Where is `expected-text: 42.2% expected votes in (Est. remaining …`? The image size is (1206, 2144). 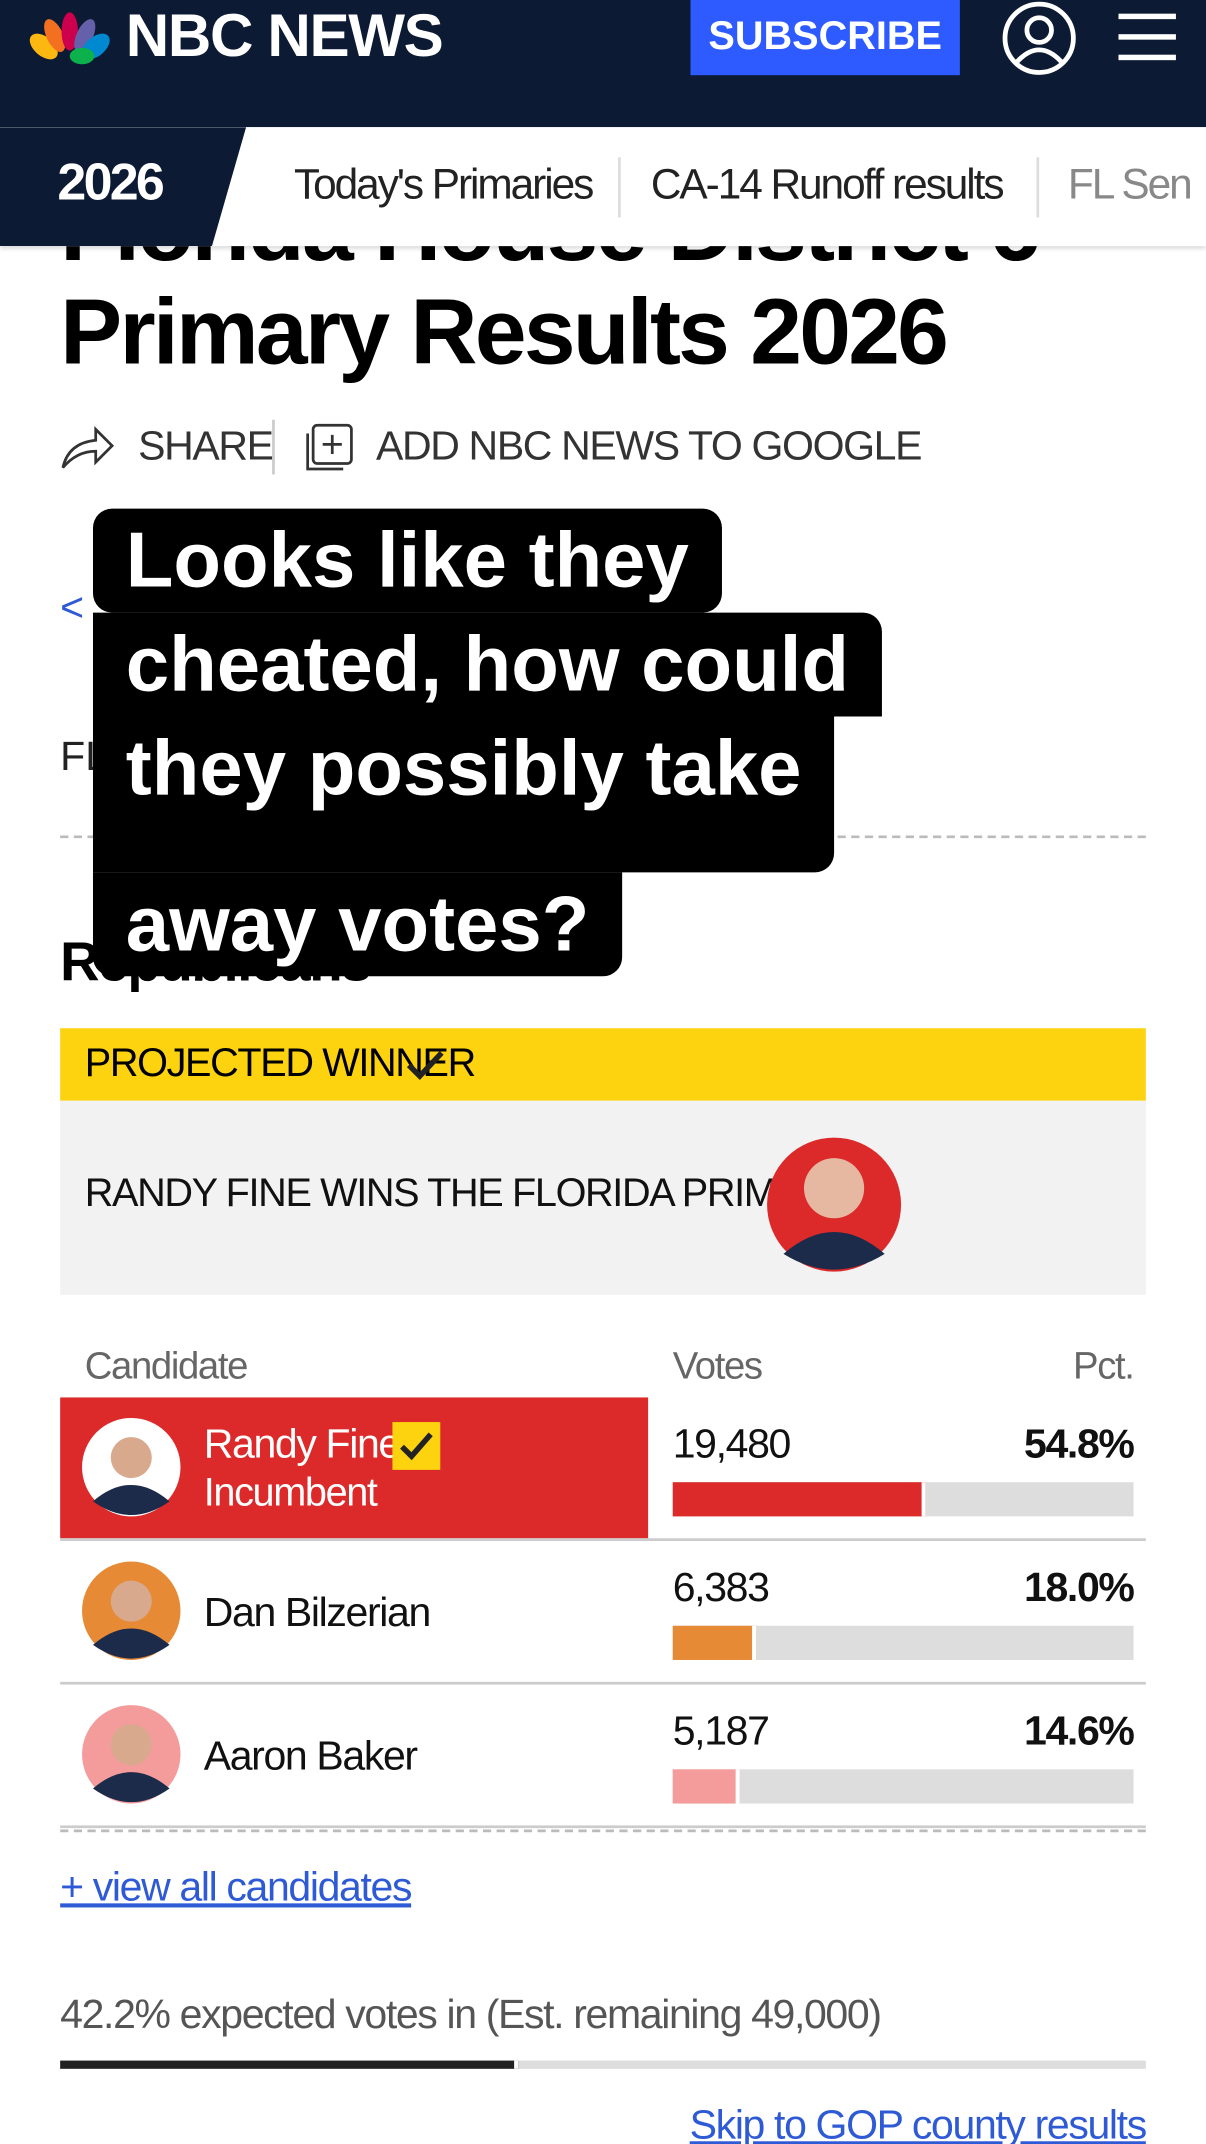
expected-text: 42.2% expected votes in (Est. remaining … is located at coordinates (471, 2015).